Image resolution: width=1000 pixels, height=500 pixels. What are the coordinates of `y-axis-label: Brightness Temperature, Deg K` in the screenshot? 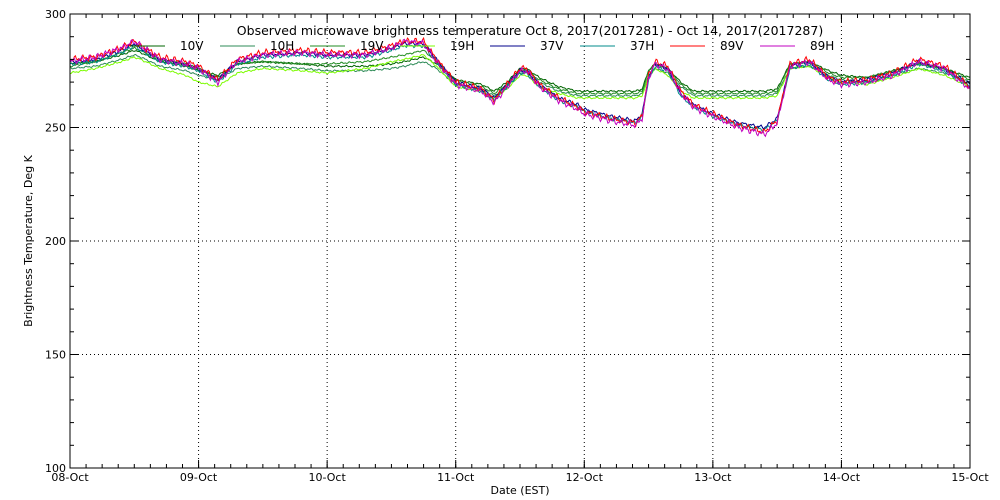 It's located at (28, 240).